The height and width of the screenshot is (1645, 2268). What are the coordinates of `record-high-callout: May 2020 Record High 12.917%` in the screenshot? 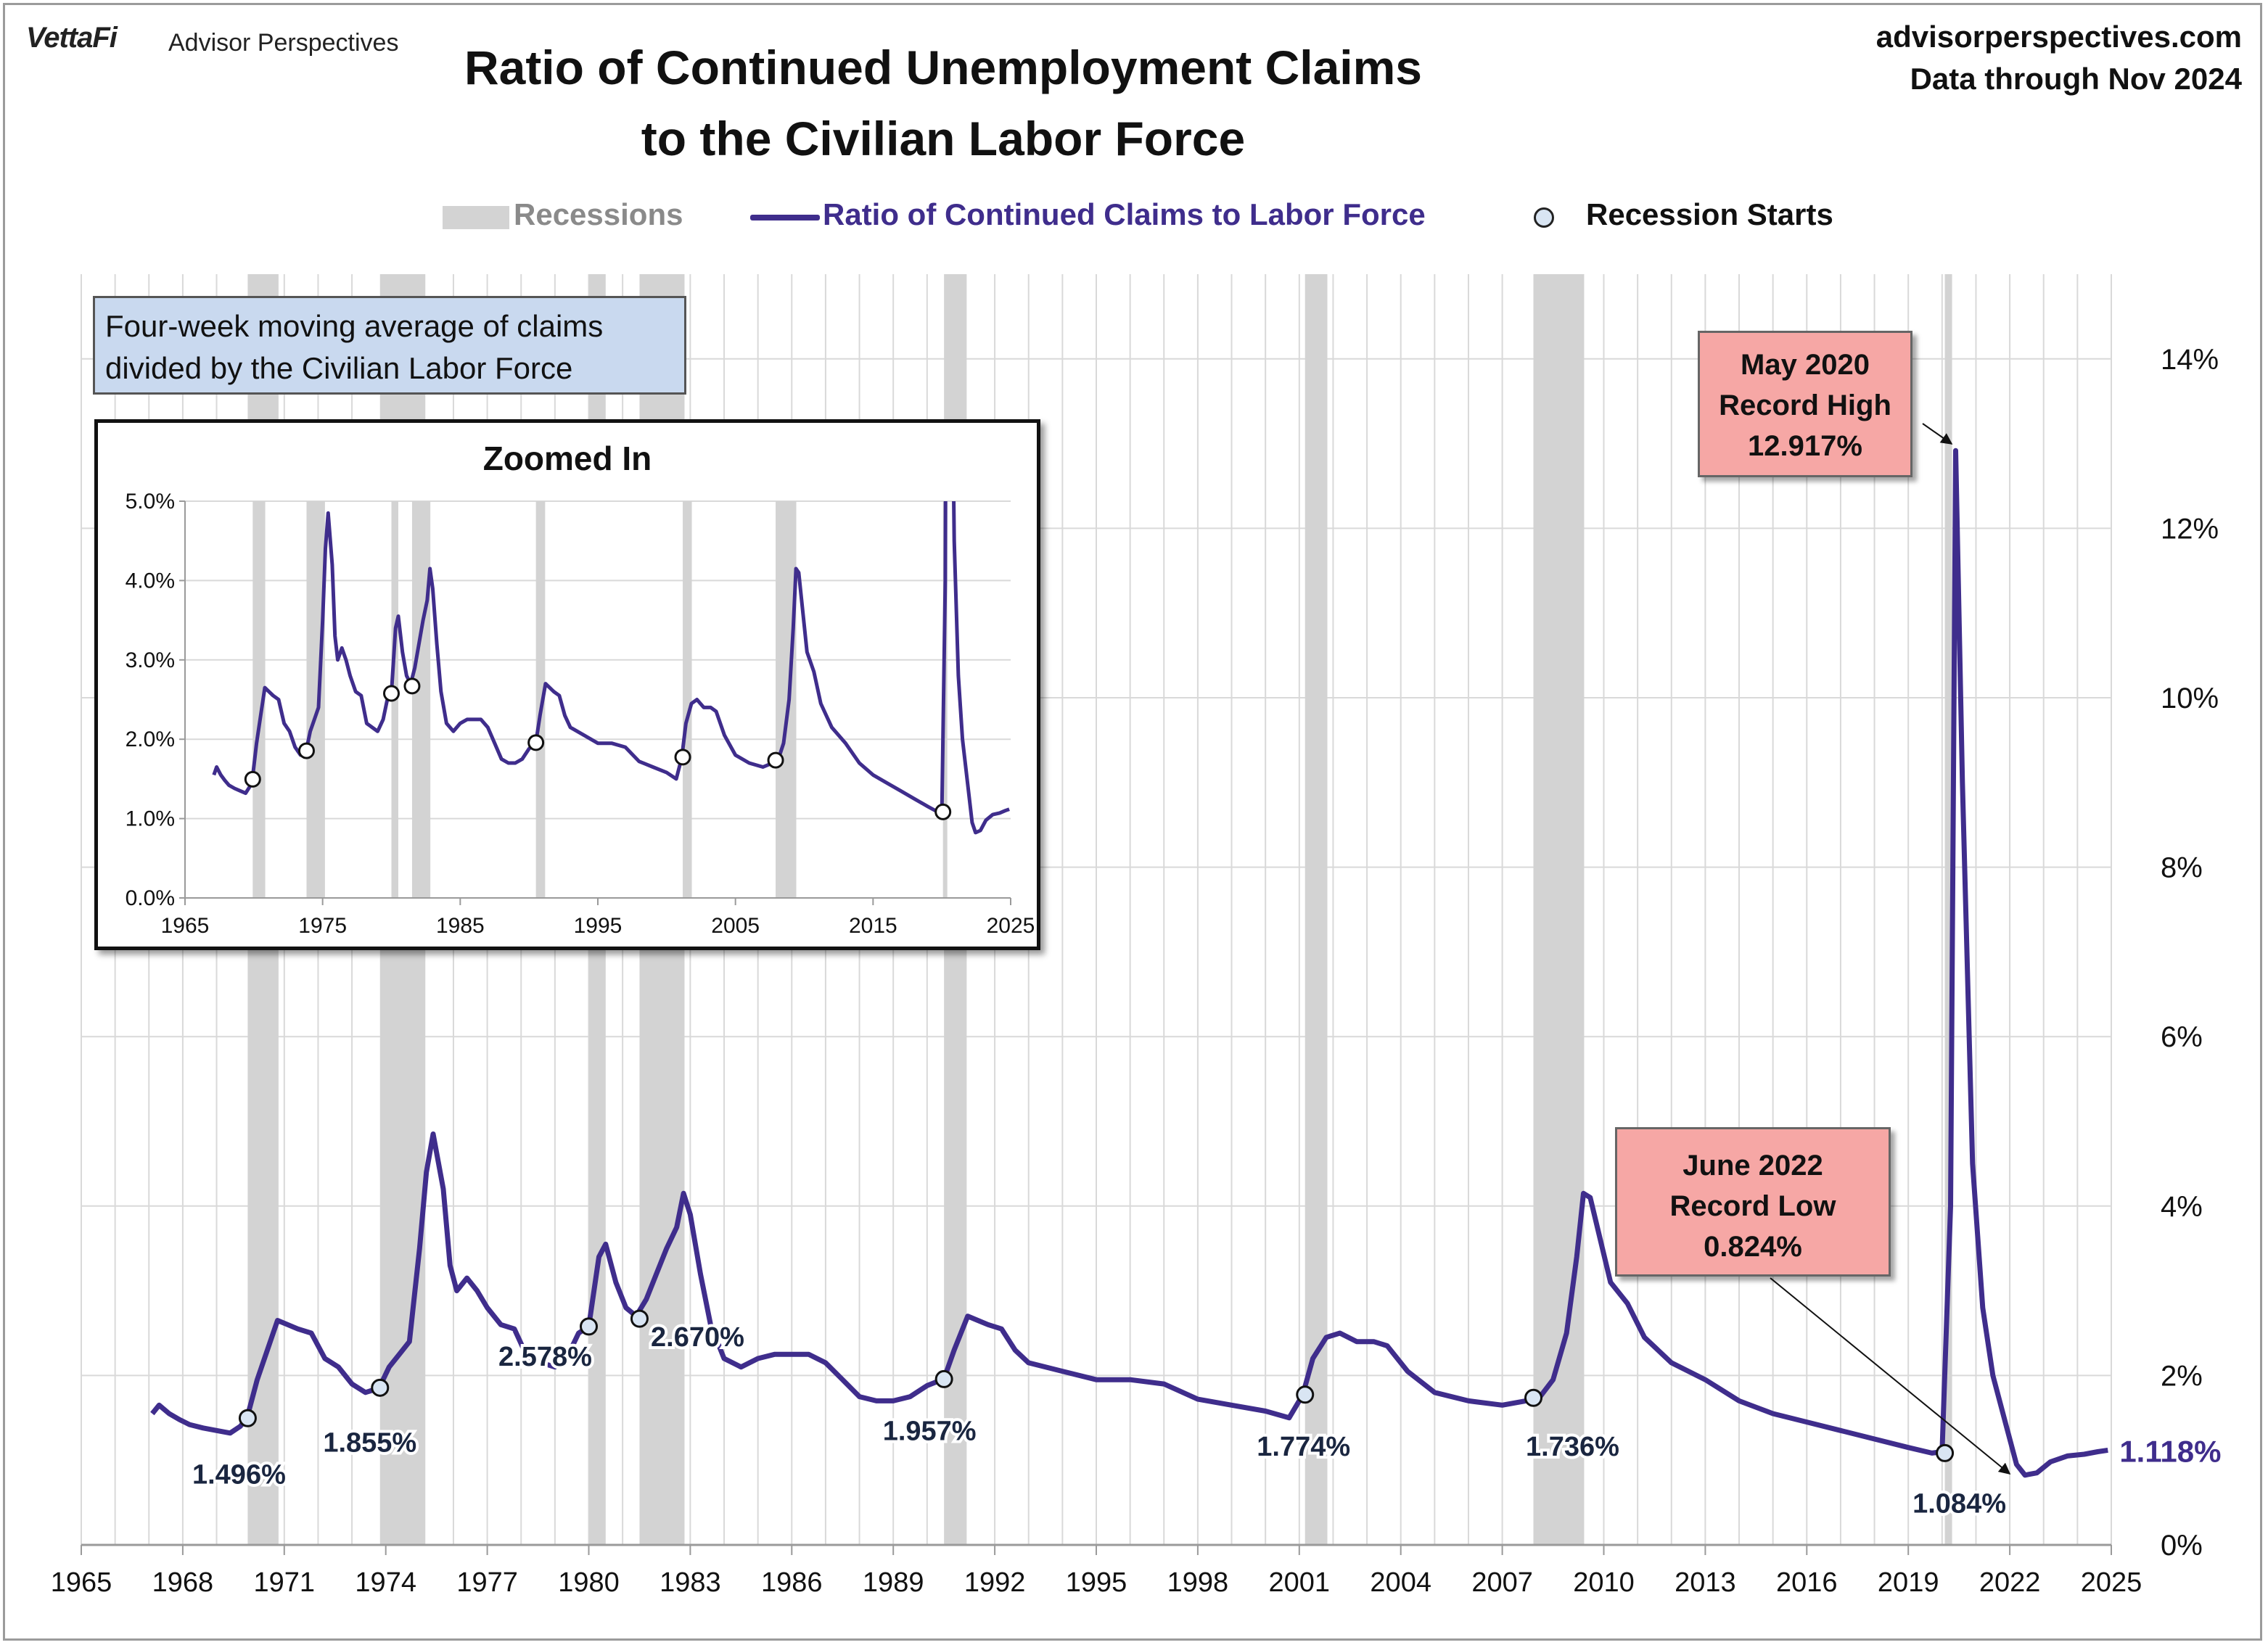 It's located at (1805, 404).